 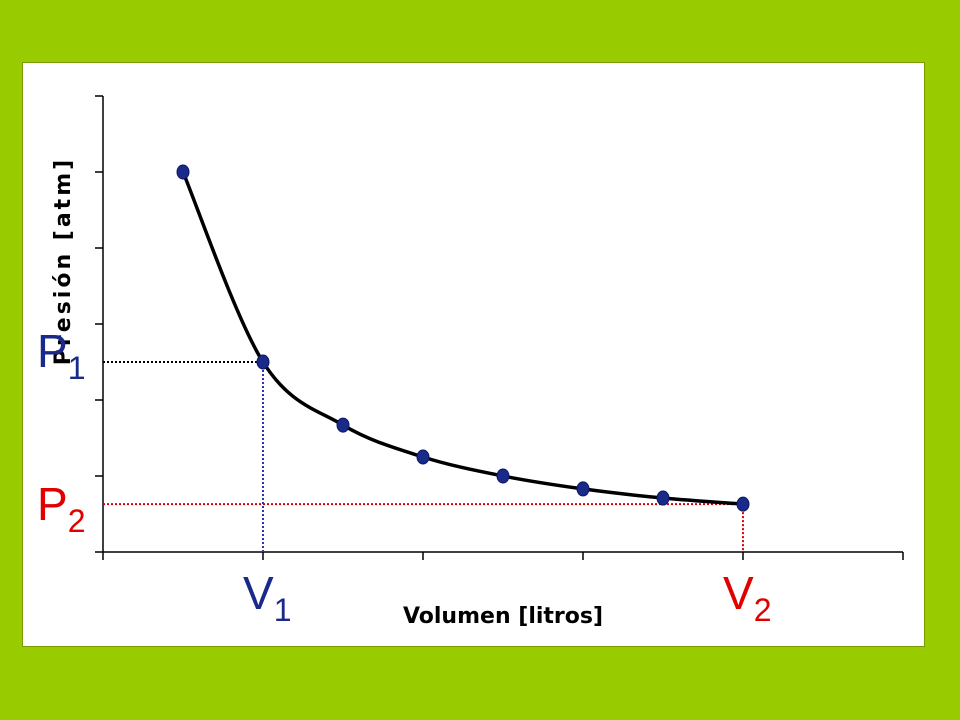 What do you see at coordinates (503, 616) in the screenshot?
I see `x-axis-title: Volumen [litros]` at bounding box center [503, 616].